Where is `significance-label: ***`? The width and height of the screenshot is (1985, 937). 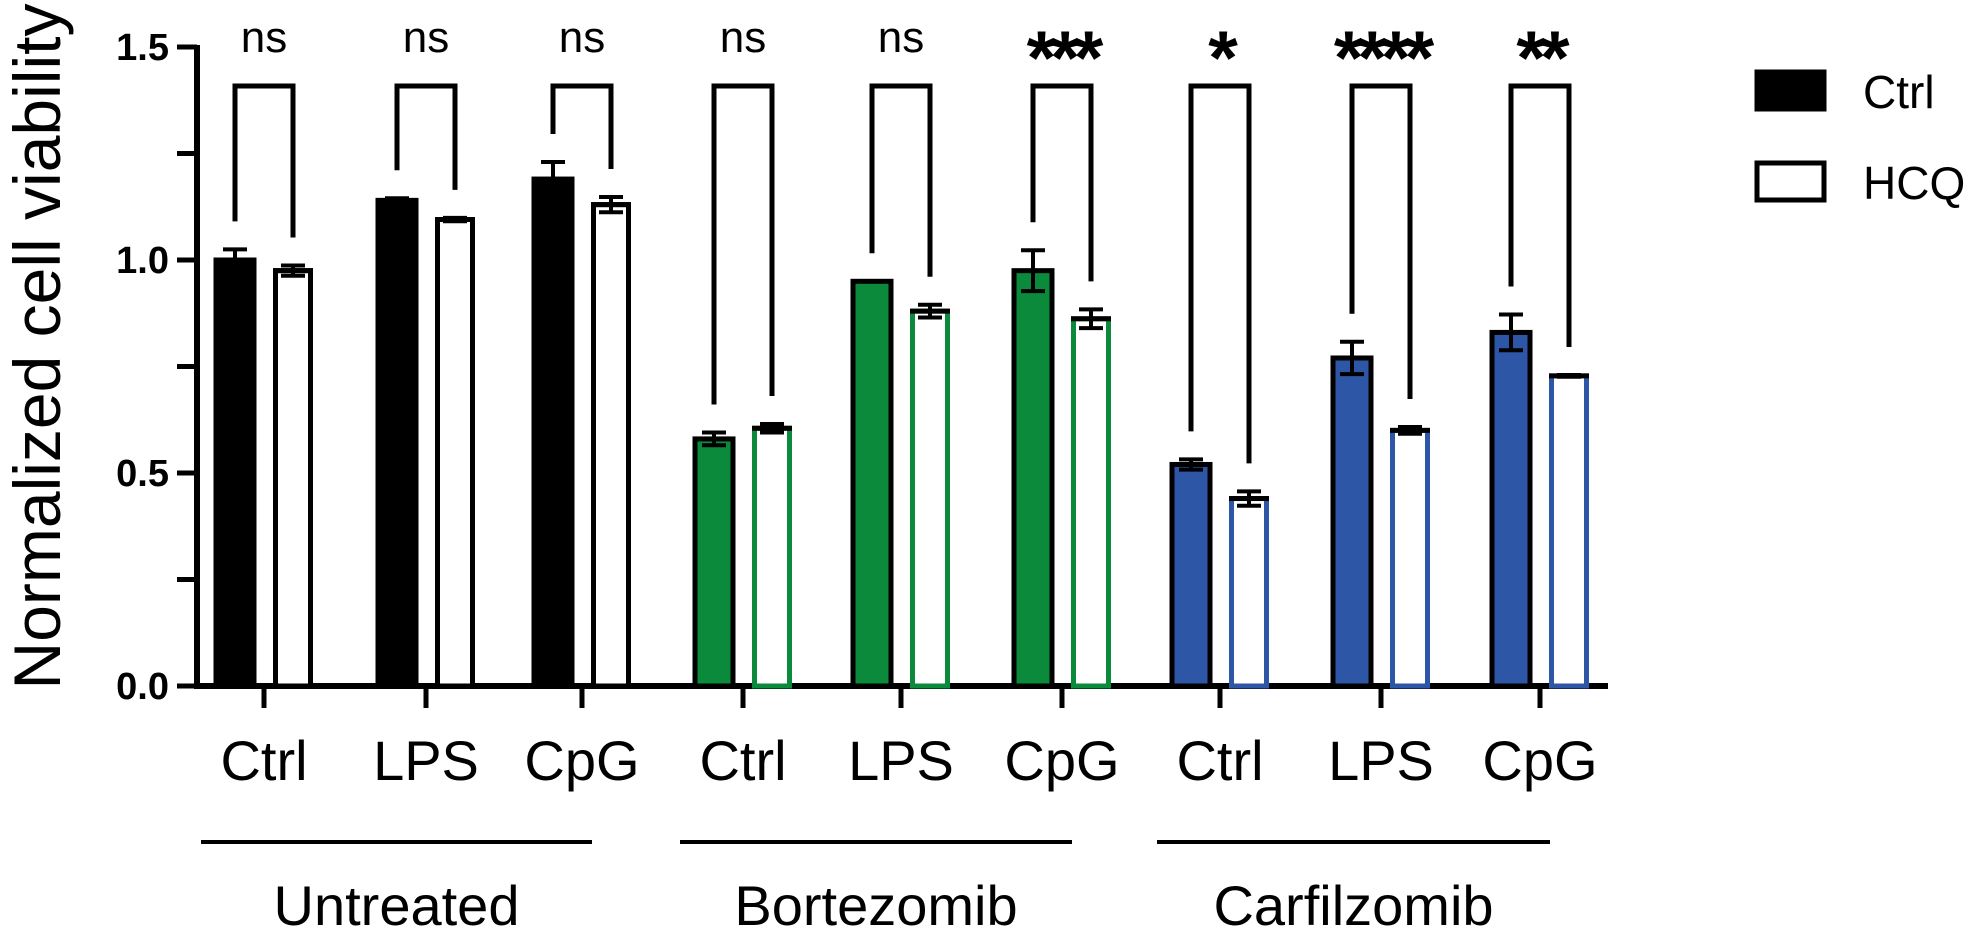 significance-label: *** is located at coordinates (1065, 58).